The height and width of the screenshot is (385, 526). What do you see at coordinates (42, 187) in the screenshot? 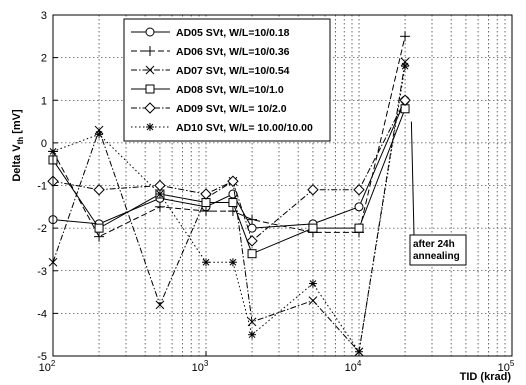
I see `y-tick-label: -1` at bounding box center [42, 187].